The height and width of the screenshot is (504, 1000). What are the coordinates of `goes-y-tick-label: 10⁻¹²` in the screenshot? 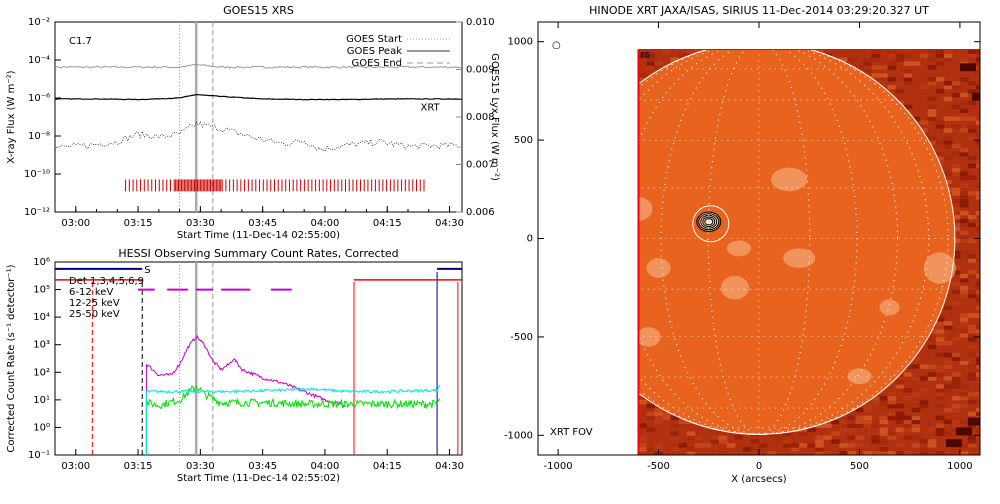 It's located at (37, 212).